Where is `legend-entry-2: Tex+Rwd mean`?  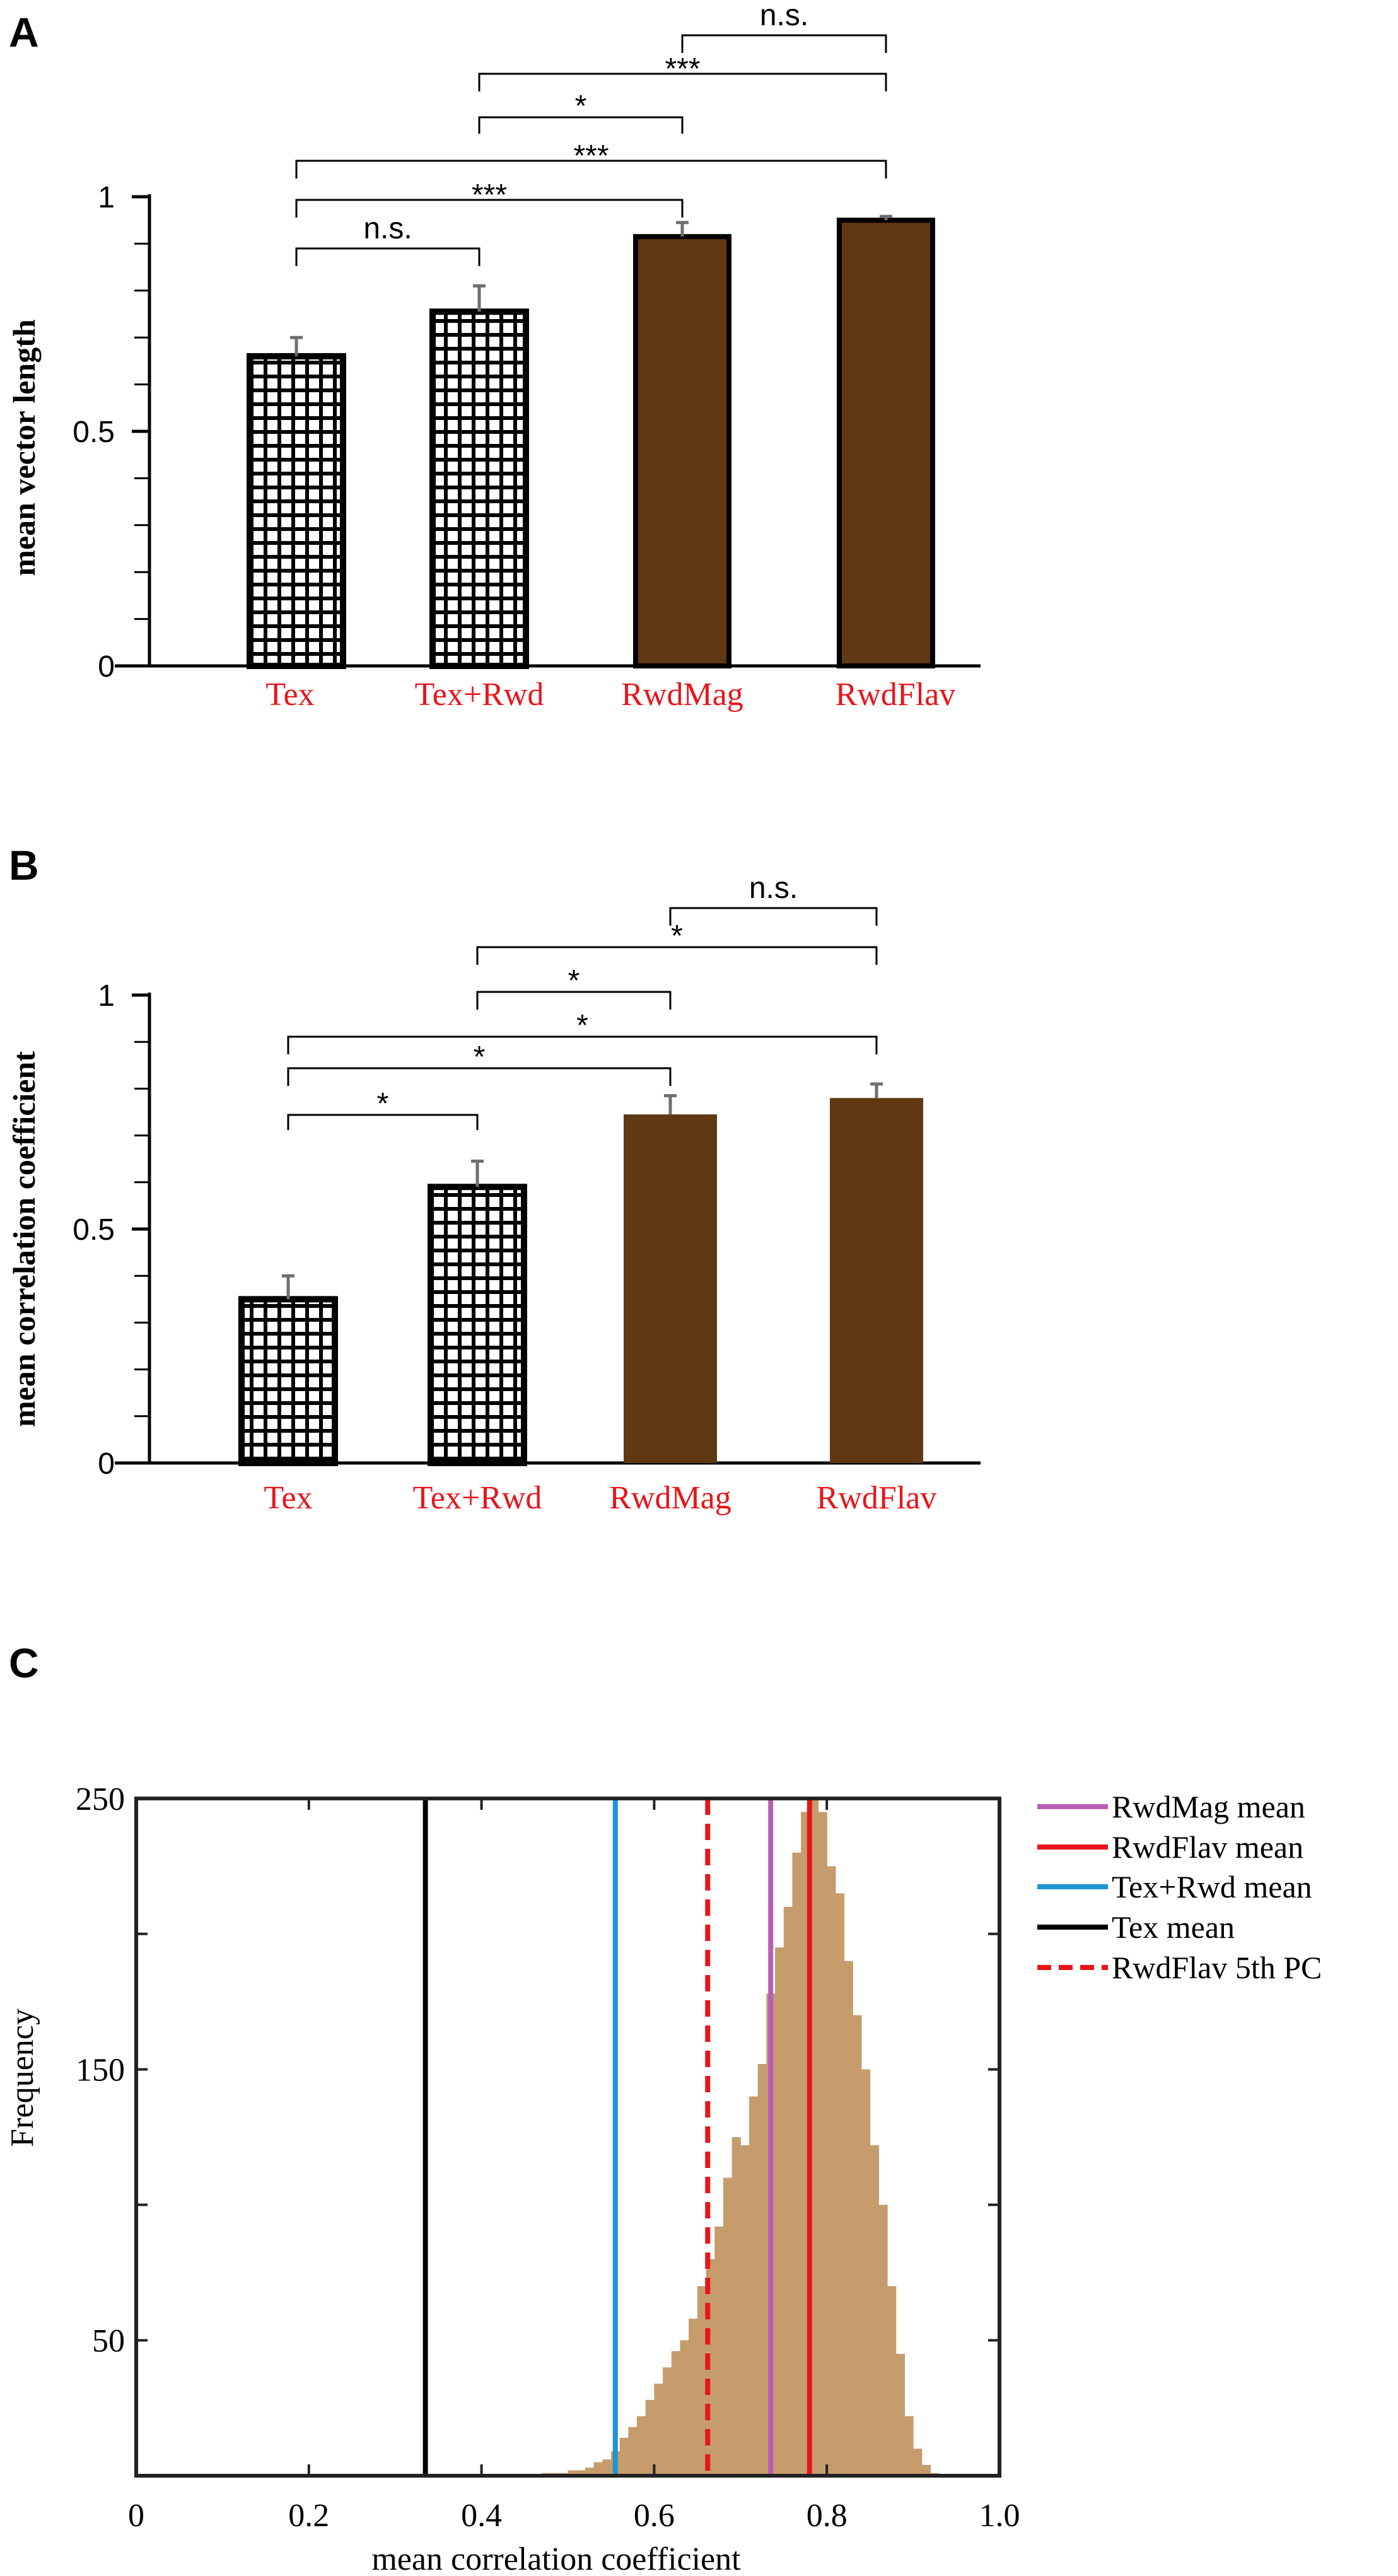
legend-entry-2: Tex+Rwd mean is located at coordinates (1212, 1887).